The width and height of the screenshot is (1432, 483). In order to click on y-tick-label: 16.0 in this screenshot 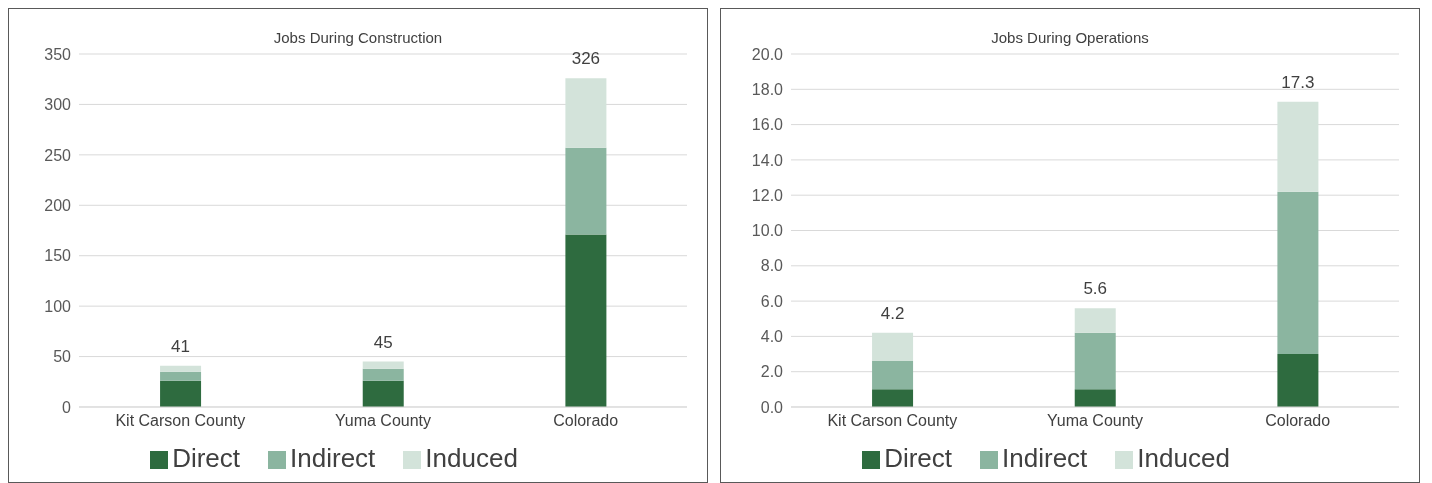, I will do `click(767, 125)`.